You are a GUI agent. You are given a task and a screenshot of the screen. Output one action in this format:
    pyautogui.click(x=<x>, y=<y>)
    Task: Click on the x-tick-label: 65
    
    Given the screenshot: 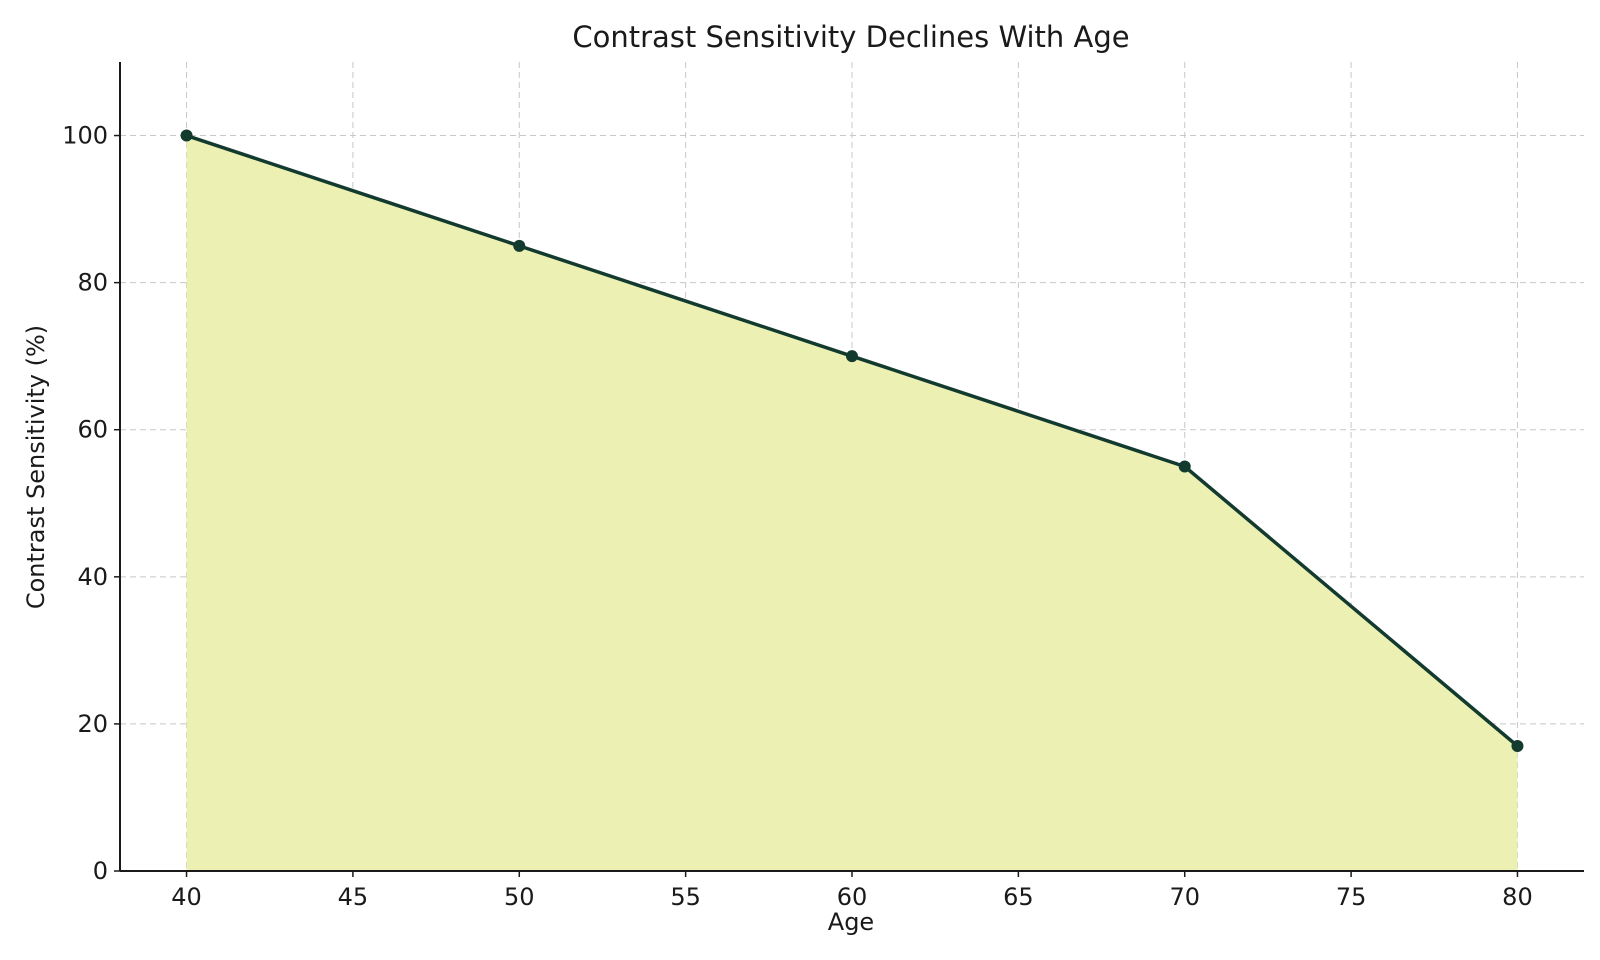 What is the action you would take?
    pyautogui.click(x=1018, y=897)
    